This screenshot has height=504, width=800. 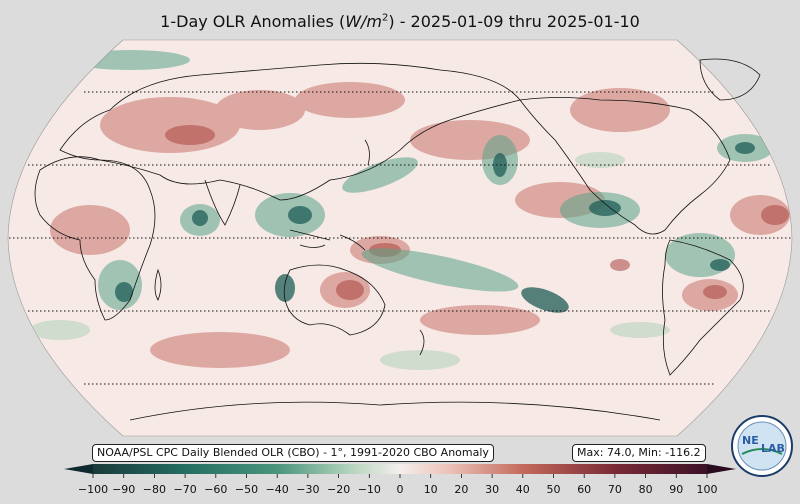 I want to click on colorbar-tick-label: −50, so click(x=246, y=489).